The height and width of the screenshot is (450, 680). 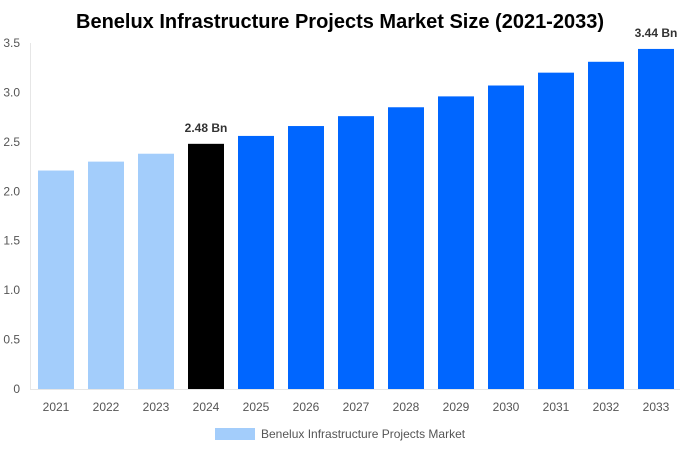 What do you see at coordinates (363, 434) in the screenshot?
I see `legend-label: Benelux Infrastructure Projects Market` at bounding box center [363, 434].